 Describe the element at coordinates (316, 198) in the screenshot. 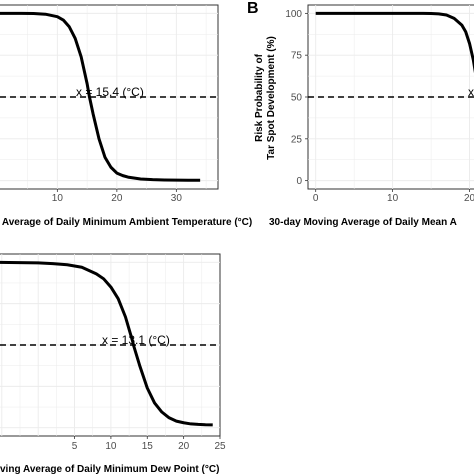

I see `x-tick-label: 0` at that location.